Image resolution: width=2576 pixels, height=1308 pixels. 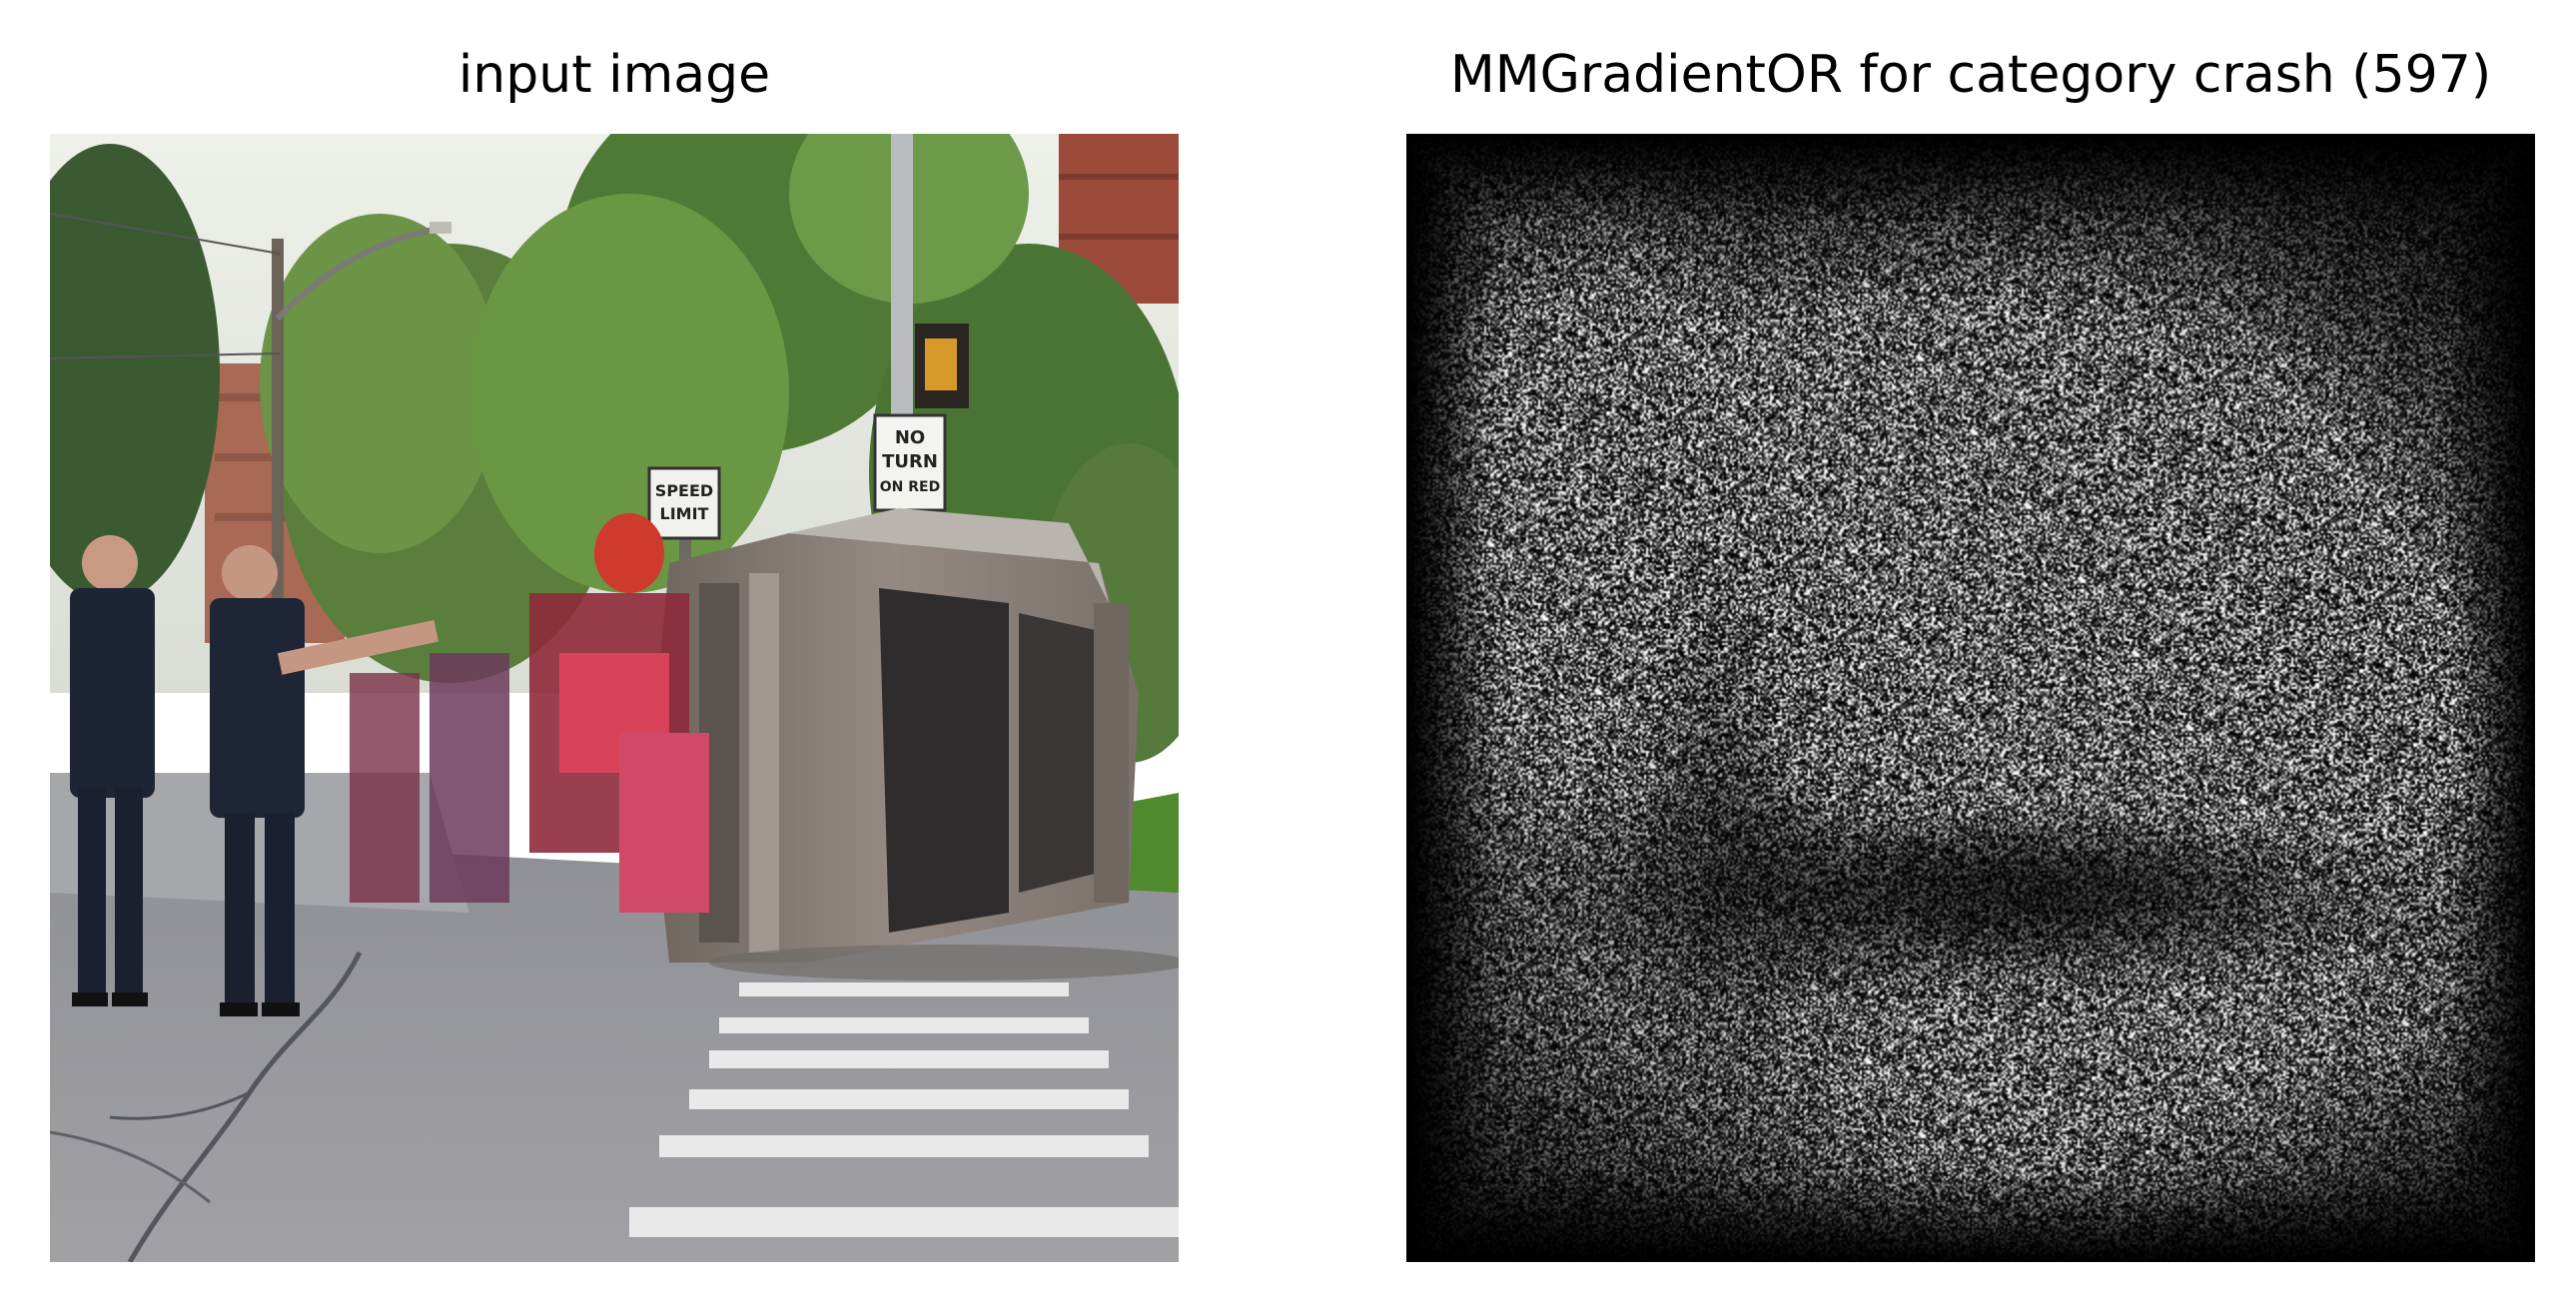 I want to click on speed-limit-line1: SPEED, so click(x=684, y=490).